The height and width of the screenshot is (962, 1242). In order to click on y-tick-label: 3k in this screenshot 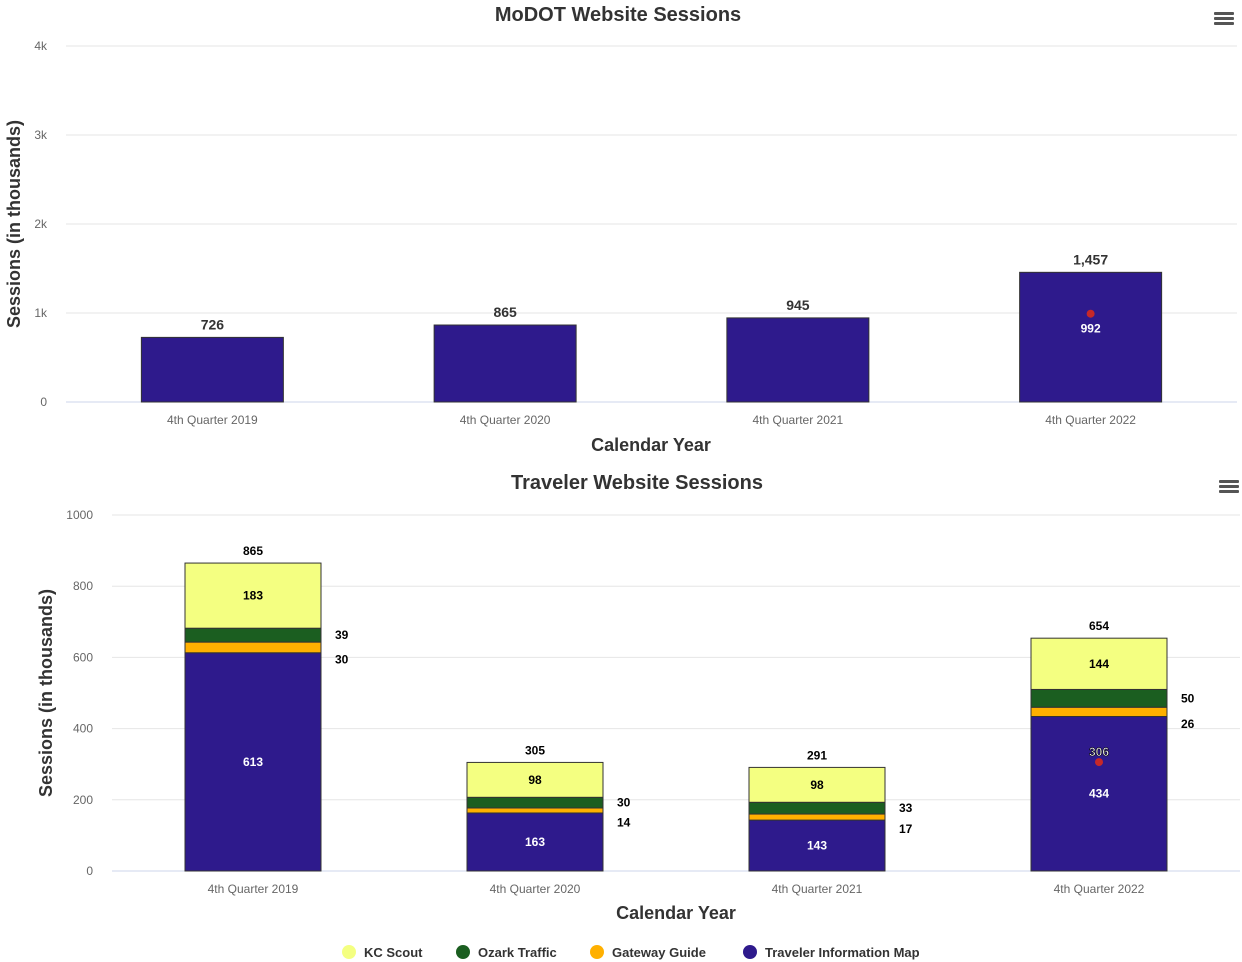, I will do `click(41, 135)`.